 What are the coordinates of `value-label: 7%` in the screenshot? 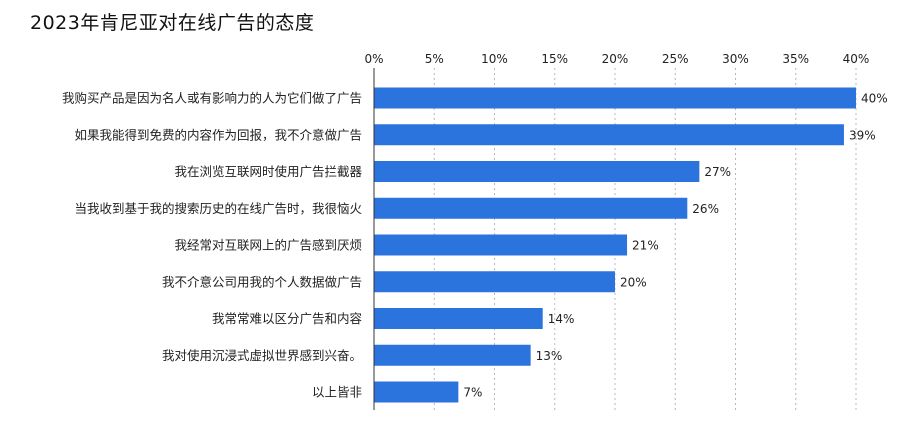 It's located at (472, 393).